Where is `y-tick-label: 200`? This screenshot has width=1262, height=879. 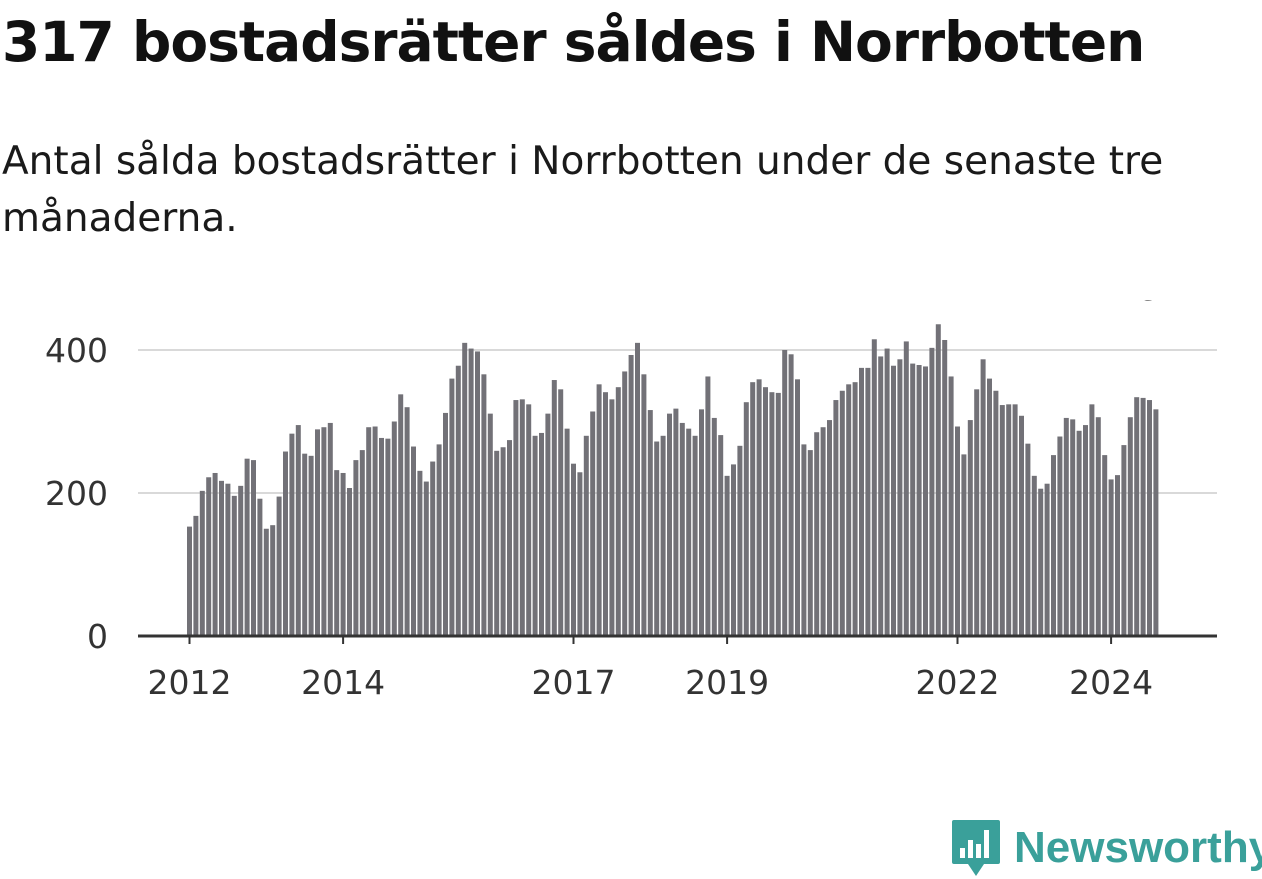 y-tick-label: 200 is located at coordinates (76, 493).